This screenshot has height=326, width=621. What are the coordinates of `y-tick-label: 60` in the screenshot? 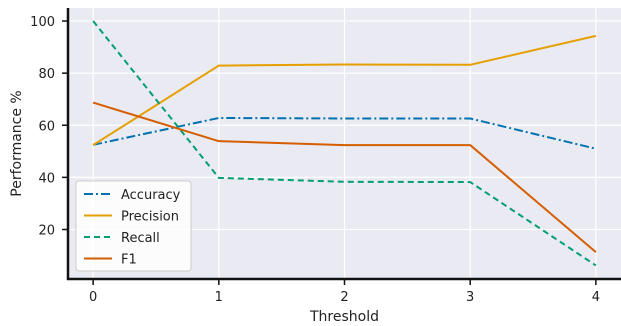 It's located at (46, 126).